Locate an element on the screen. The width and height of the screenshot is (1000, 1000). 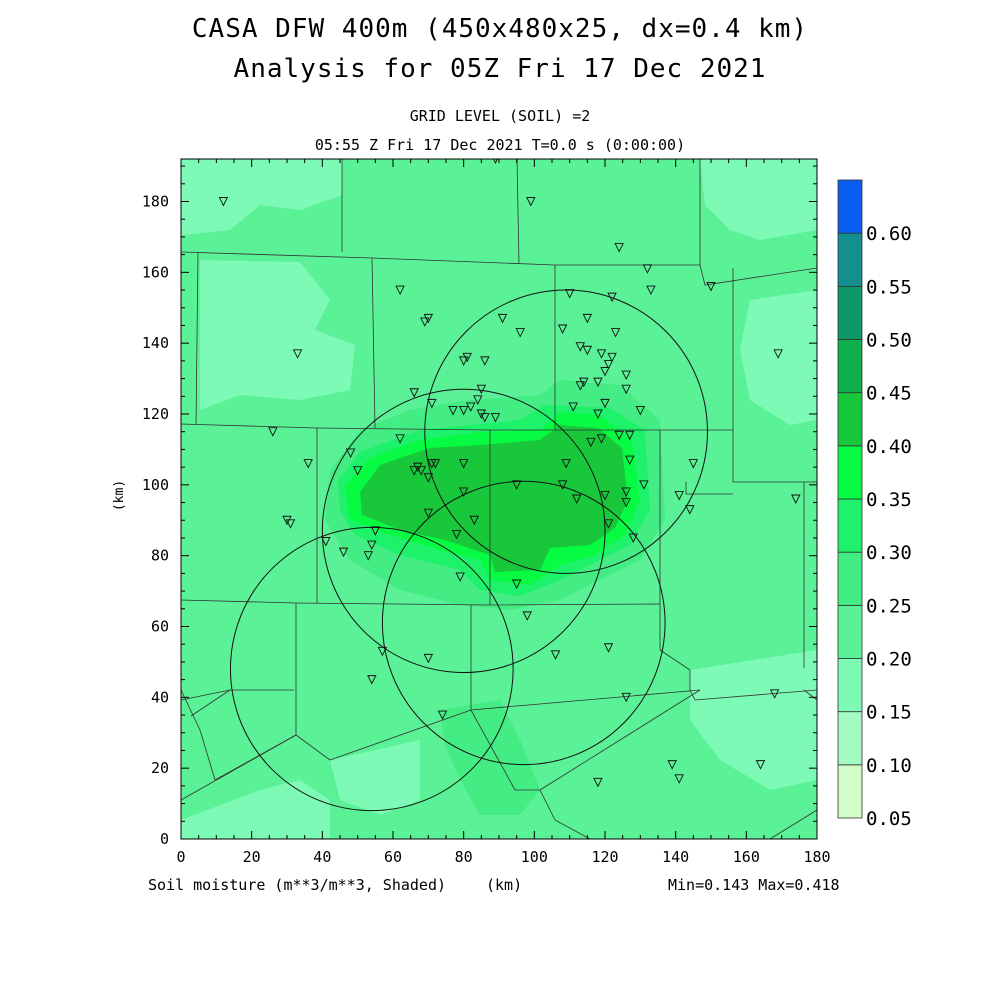
y-axis-label: (km) is located at coordinates (120, 495).